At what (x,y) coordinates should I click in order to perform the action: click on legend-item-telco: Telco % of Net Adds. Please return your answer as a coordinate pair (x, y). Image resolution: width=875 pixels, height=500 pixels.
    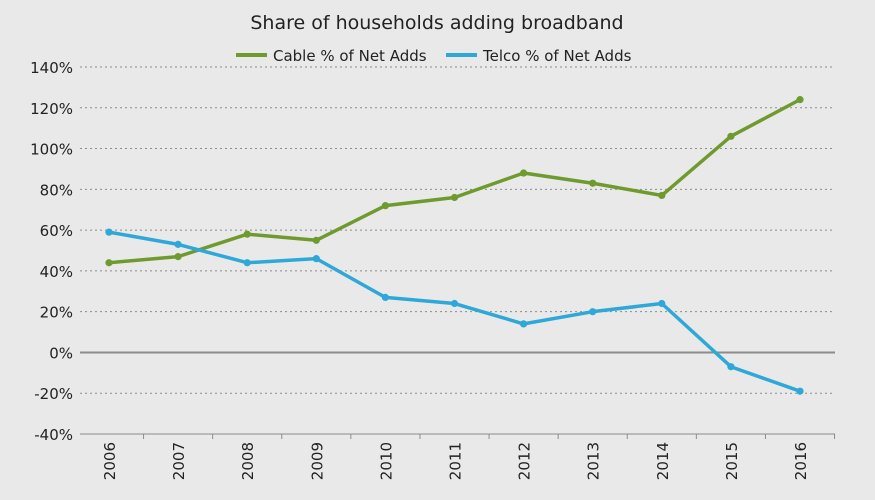
    Looking at the image, I should click on (539, 56).